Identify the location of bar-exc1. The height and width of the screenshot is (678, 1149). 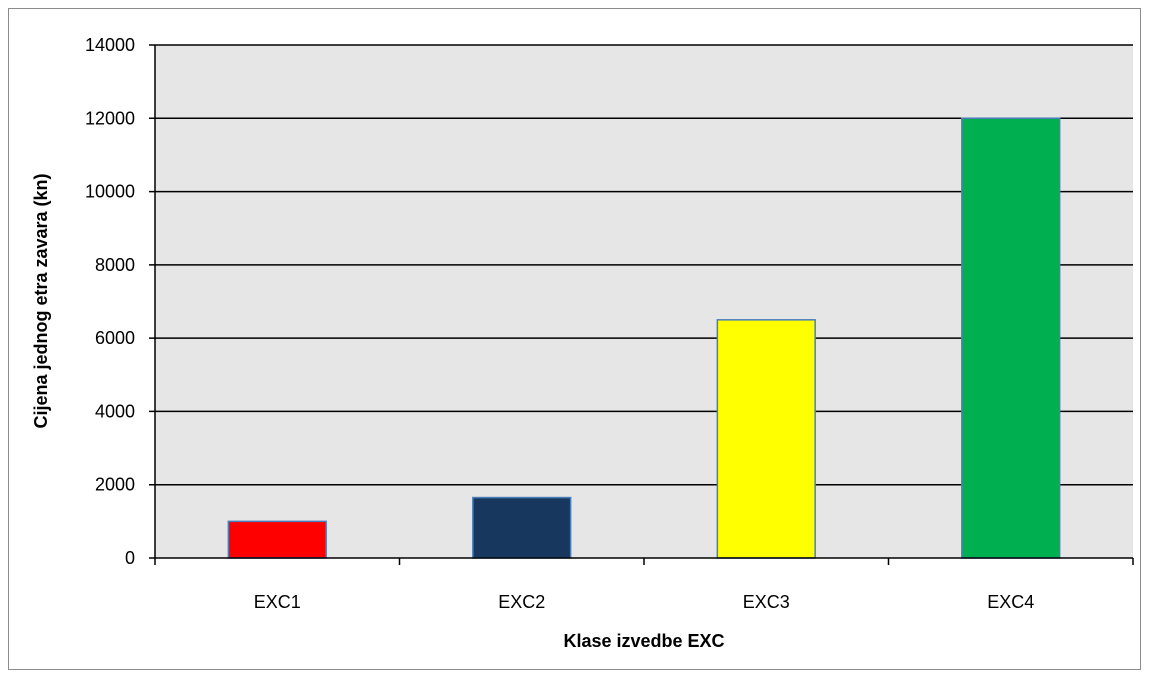
(277, 539).